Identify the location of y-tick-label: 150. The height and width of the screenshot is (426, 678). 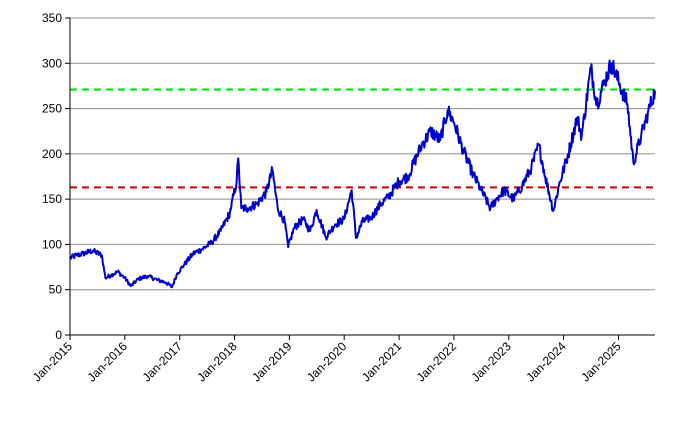
(52, 199).